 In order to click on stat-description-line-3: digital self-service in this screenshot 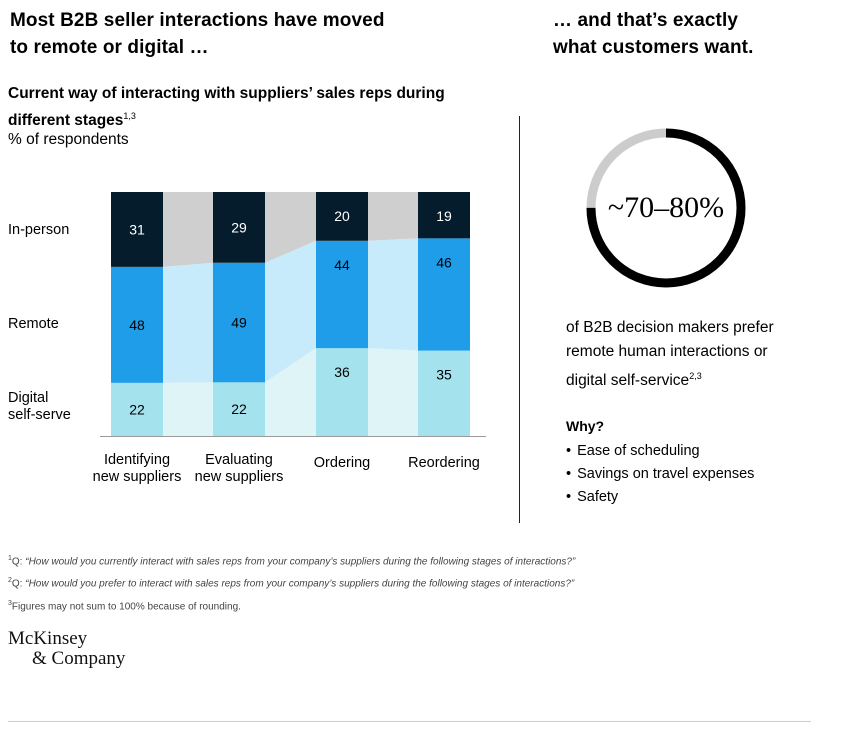, I will do `click(628, 381)`.